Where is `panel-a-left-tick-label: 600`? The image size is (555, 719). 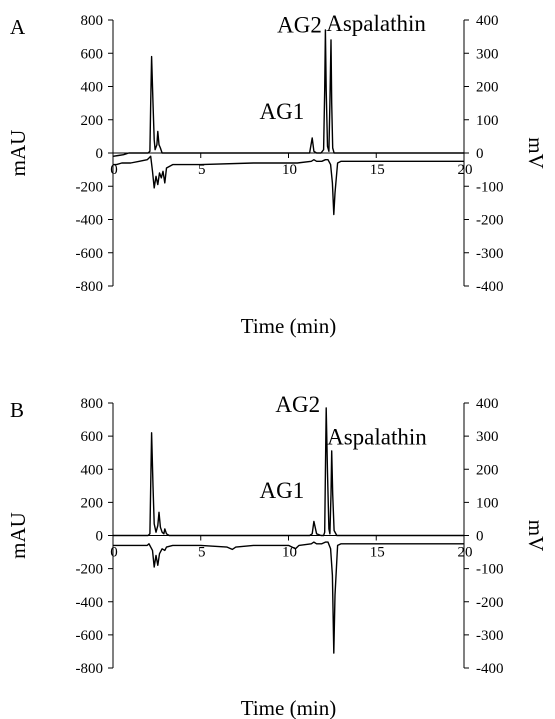
panel-a-left-tick-label: 600 is located at coordinates (92, 54).